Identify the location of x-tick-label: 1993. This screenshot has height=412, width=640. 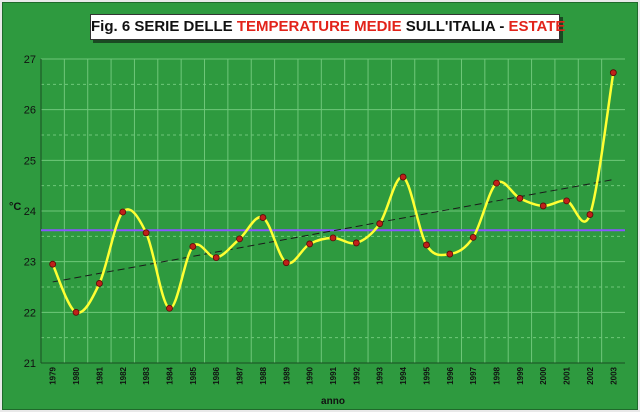
(380, 375).